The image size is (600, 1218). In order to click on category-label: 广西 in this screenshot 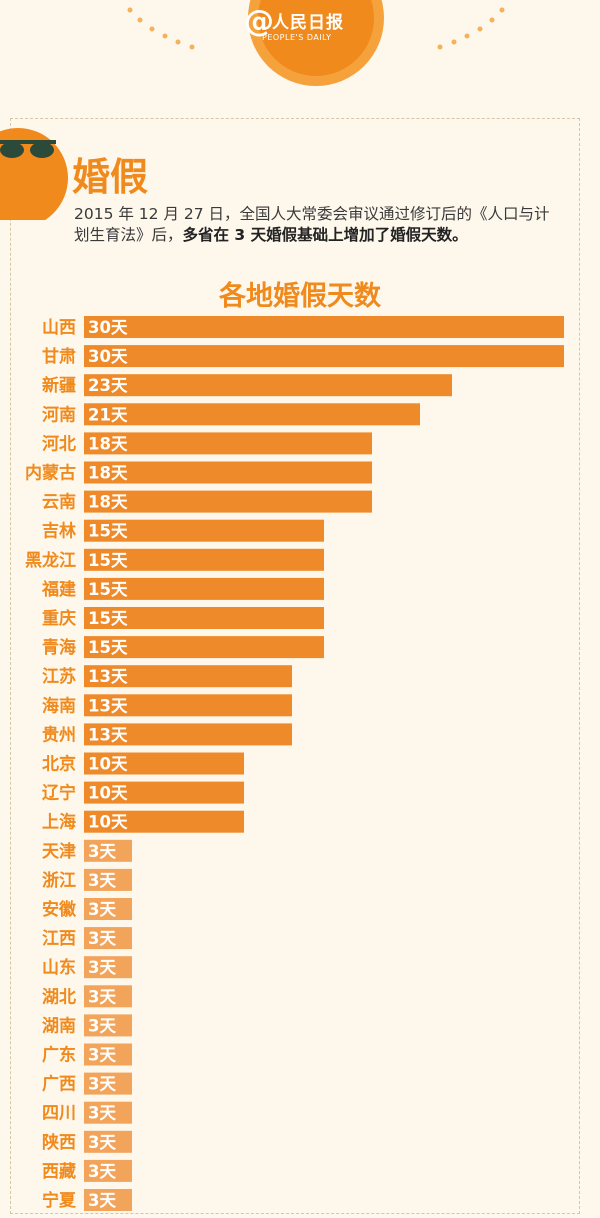, I will do `click(59, 1084)`.